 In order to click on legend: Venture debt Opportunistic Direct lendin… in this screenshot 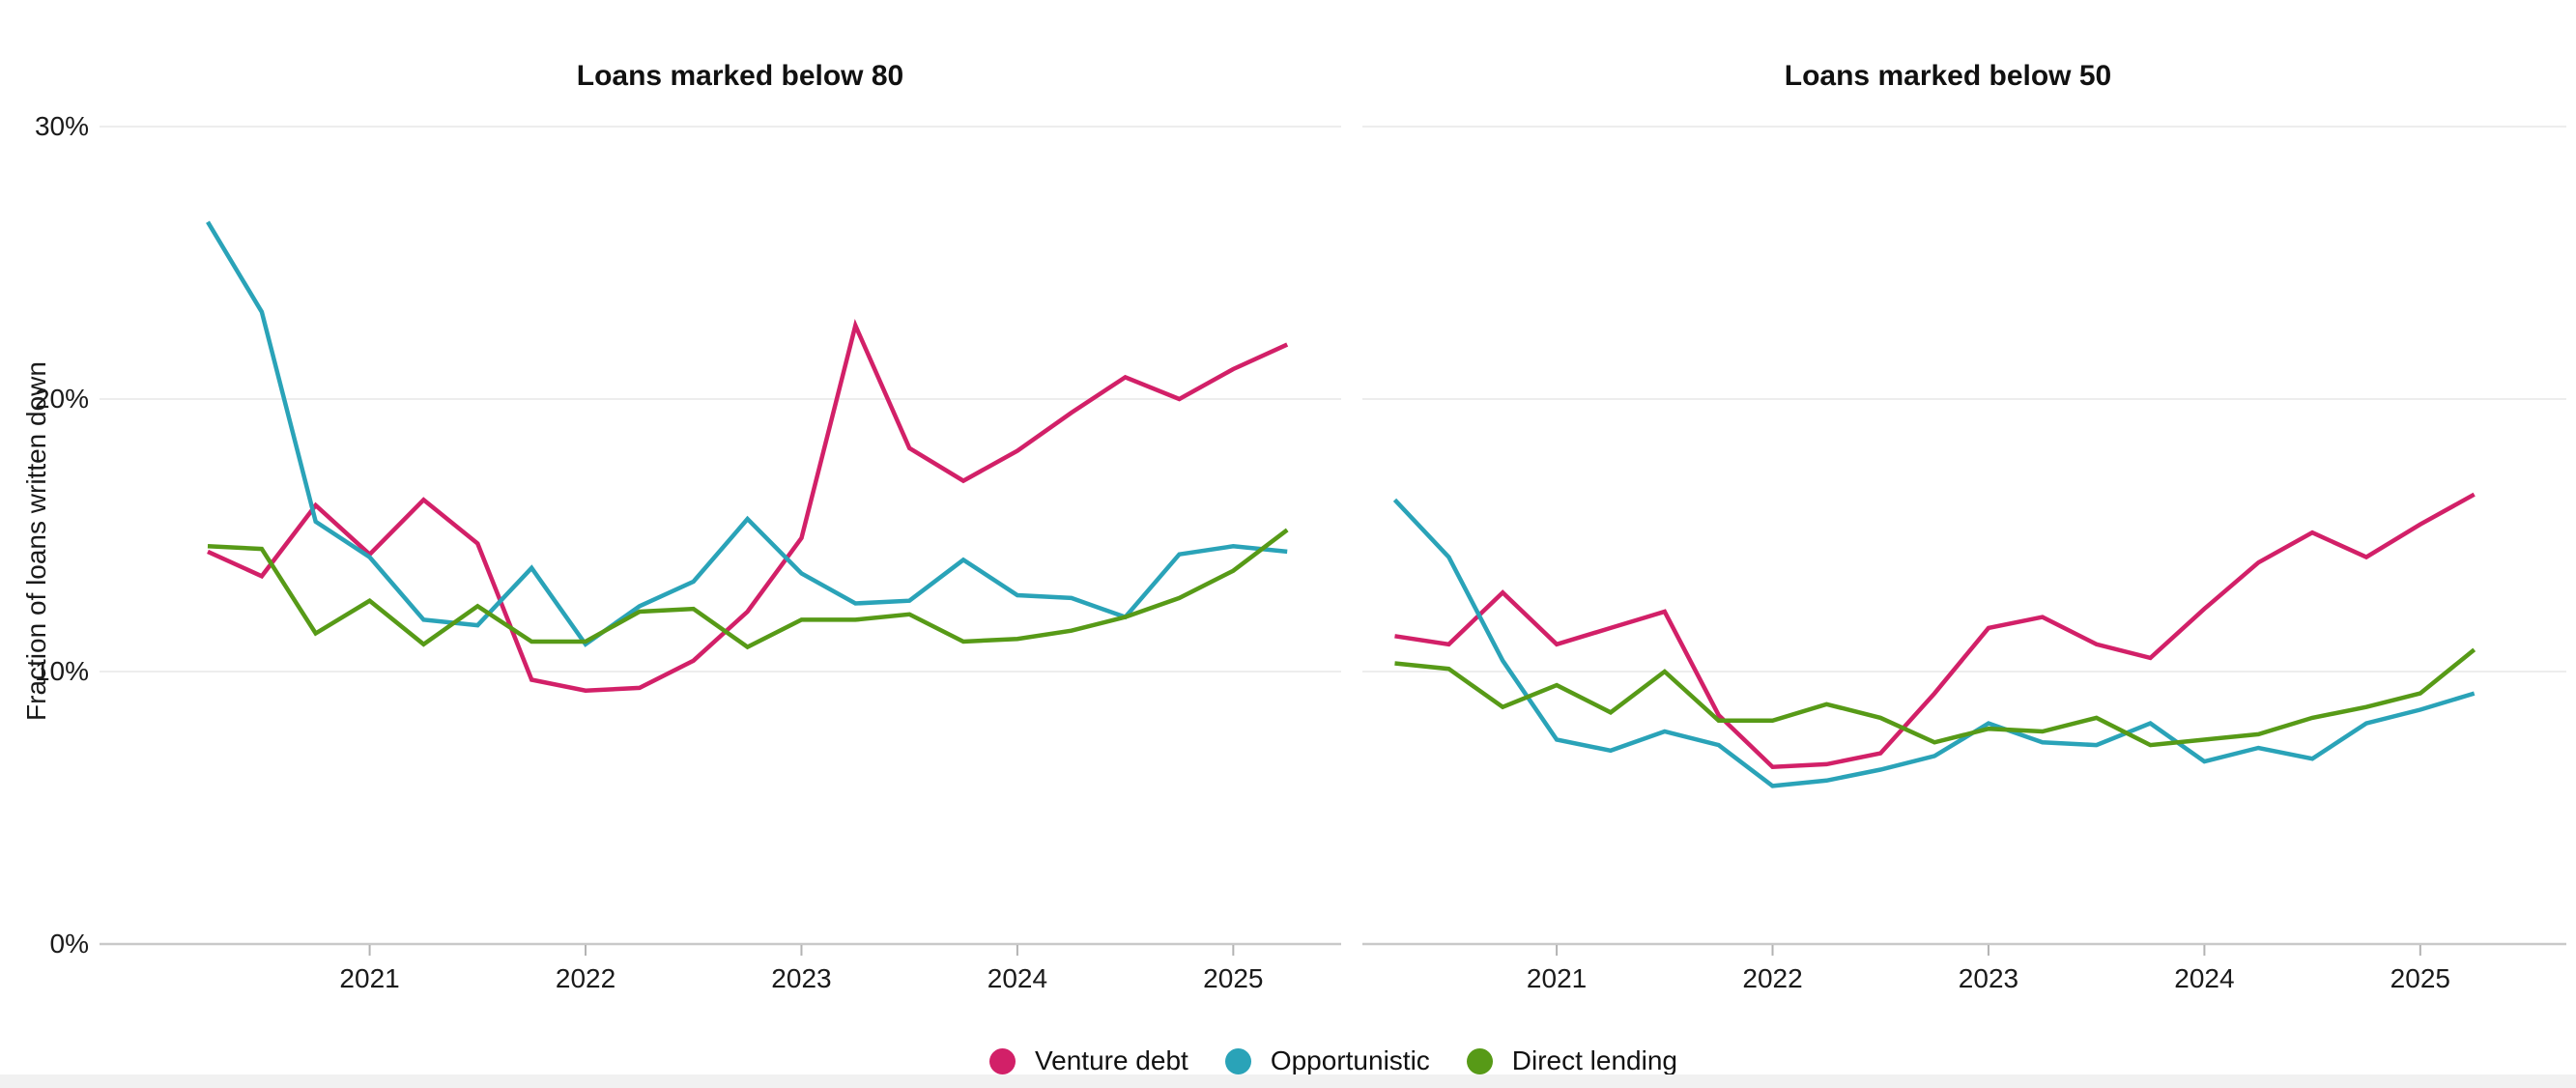, I will do `click(1333, 1060)`.